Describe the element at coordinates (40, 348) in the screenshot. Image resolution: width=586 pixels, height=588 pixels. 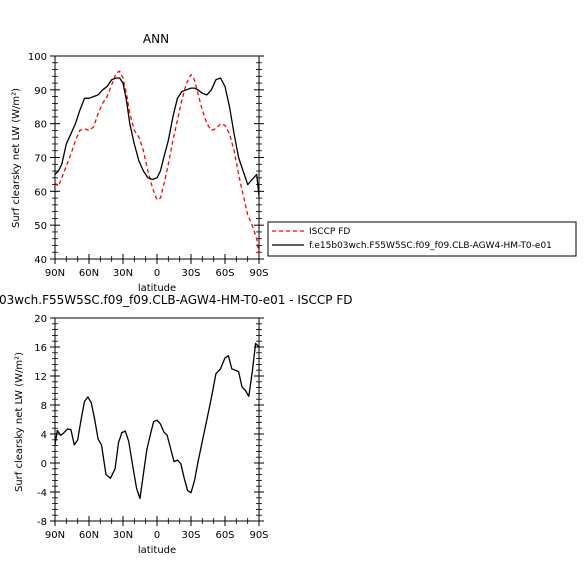
I see `y-tick-label: 16` at that location.